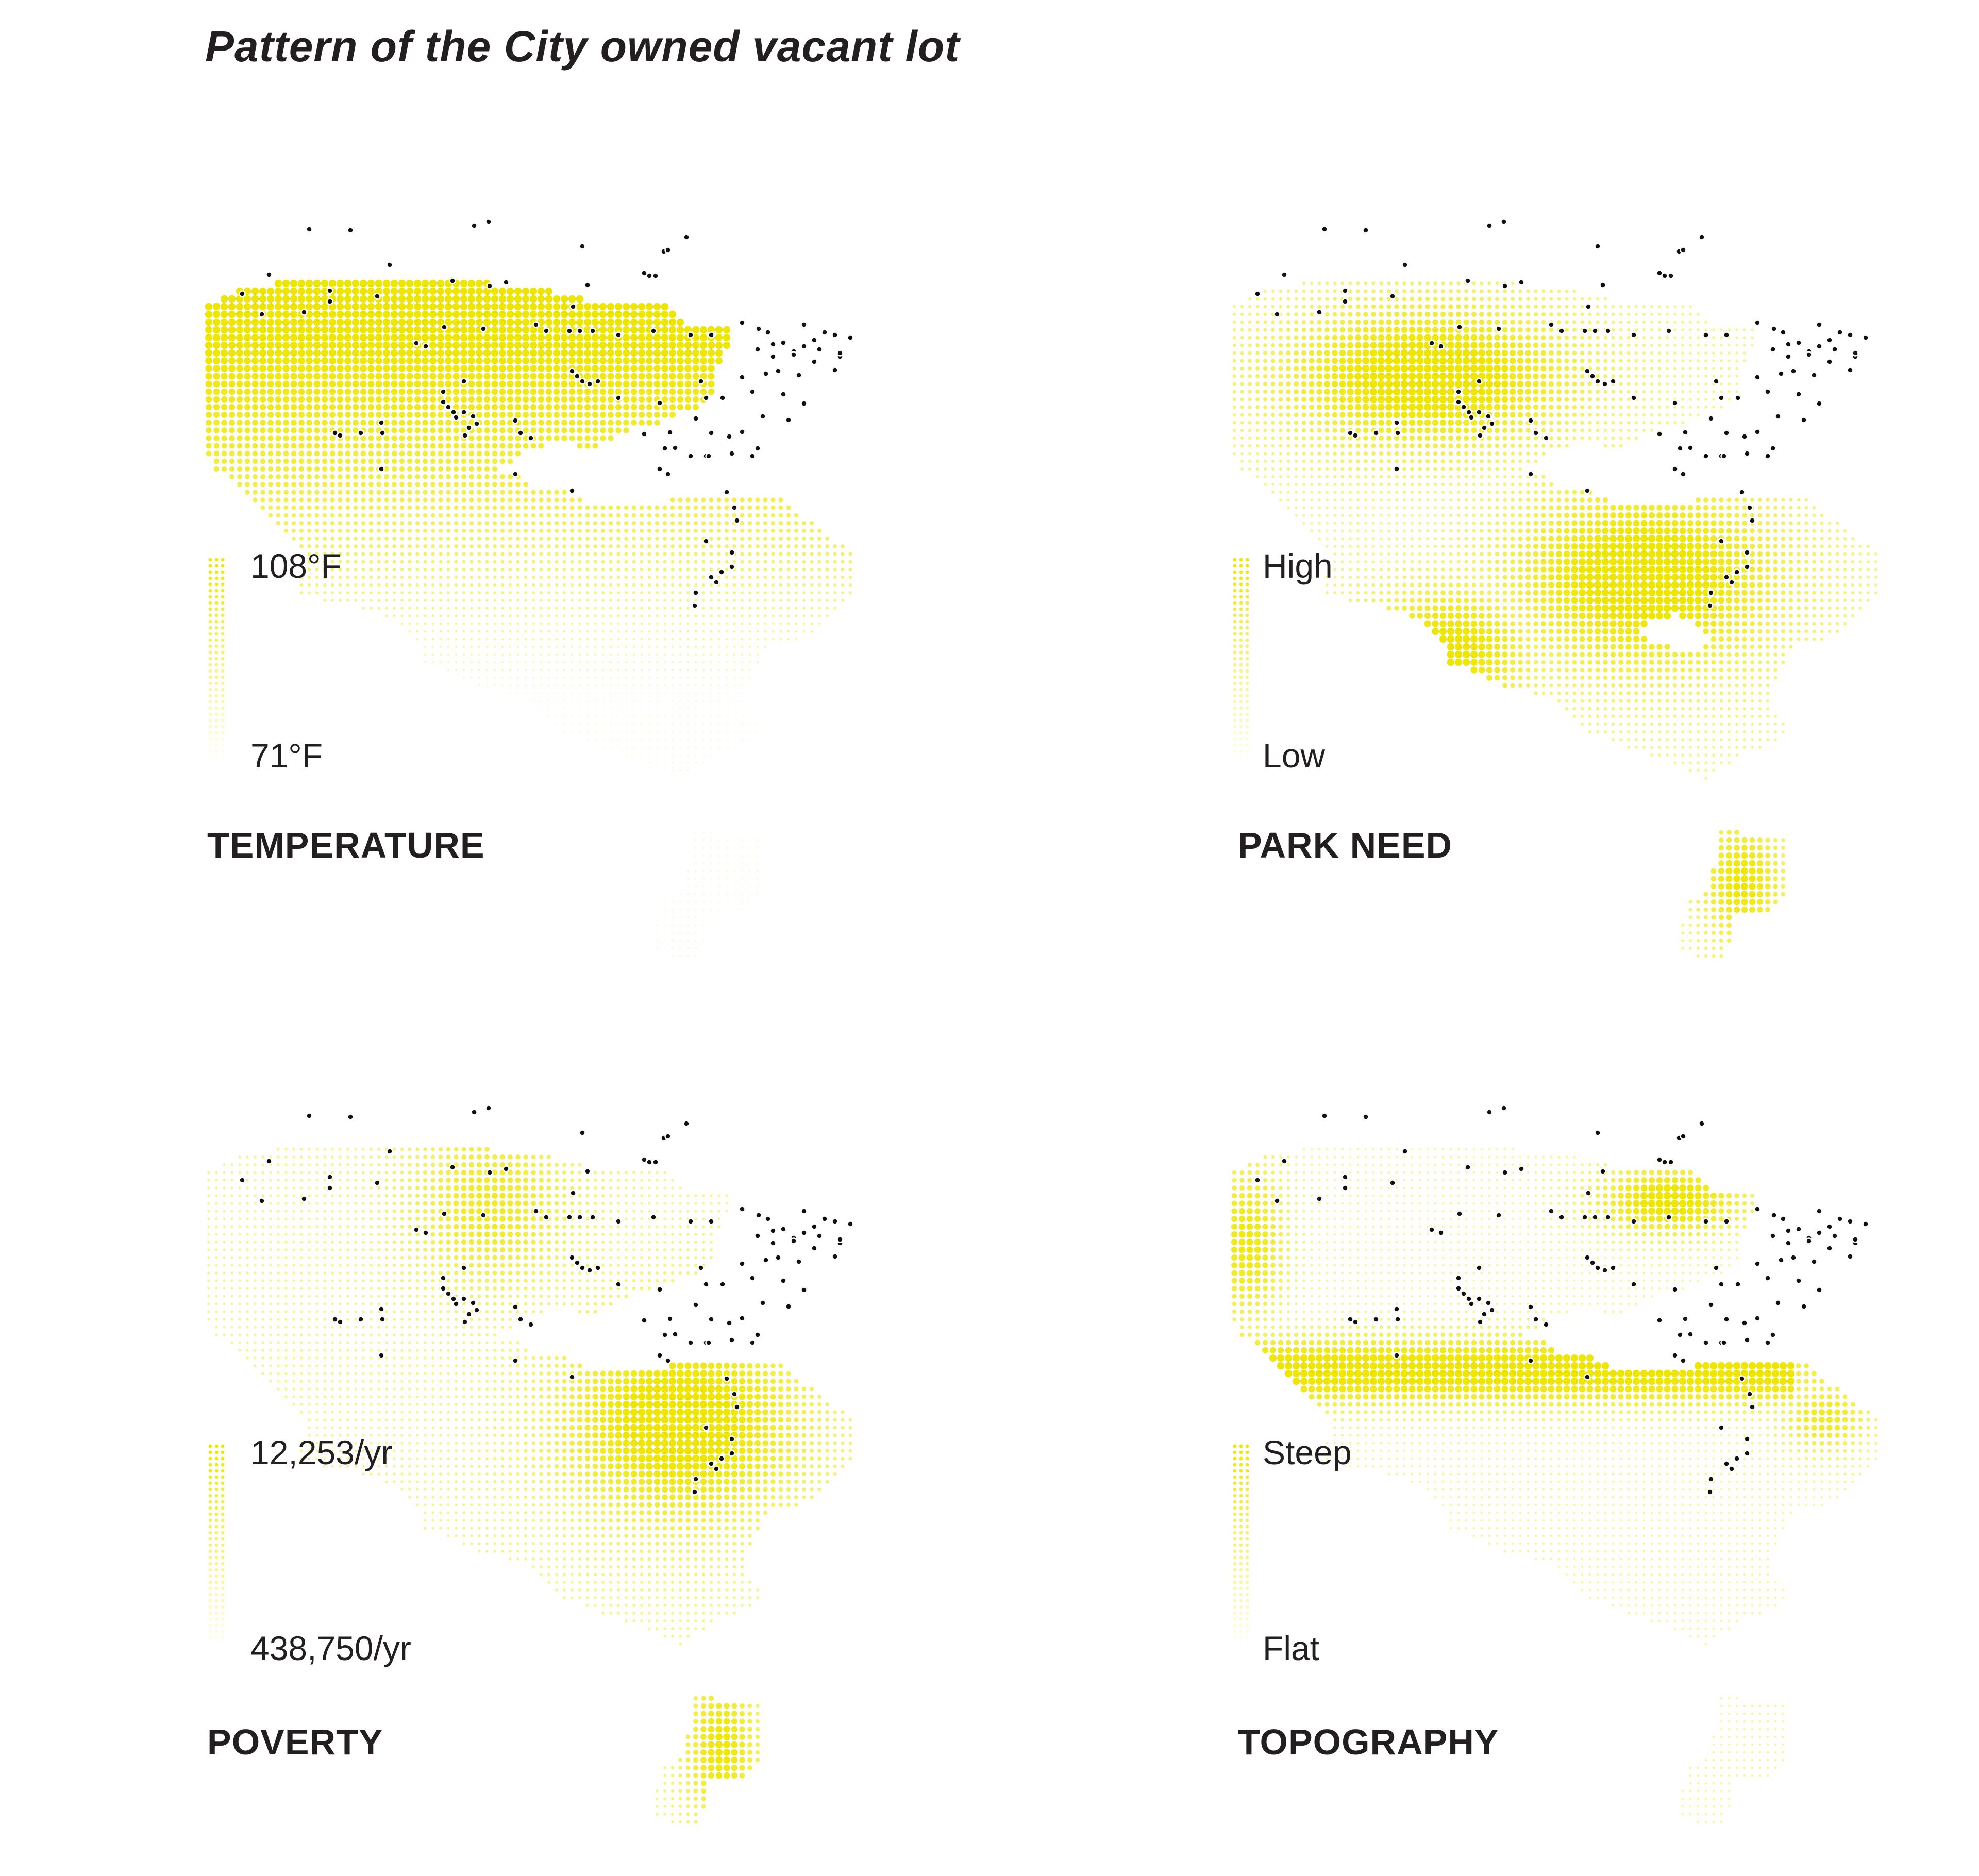 The width and height of the screenshot is (1979, 1876). I want to click on vacant-lot-markers, so click(1561, 1300).